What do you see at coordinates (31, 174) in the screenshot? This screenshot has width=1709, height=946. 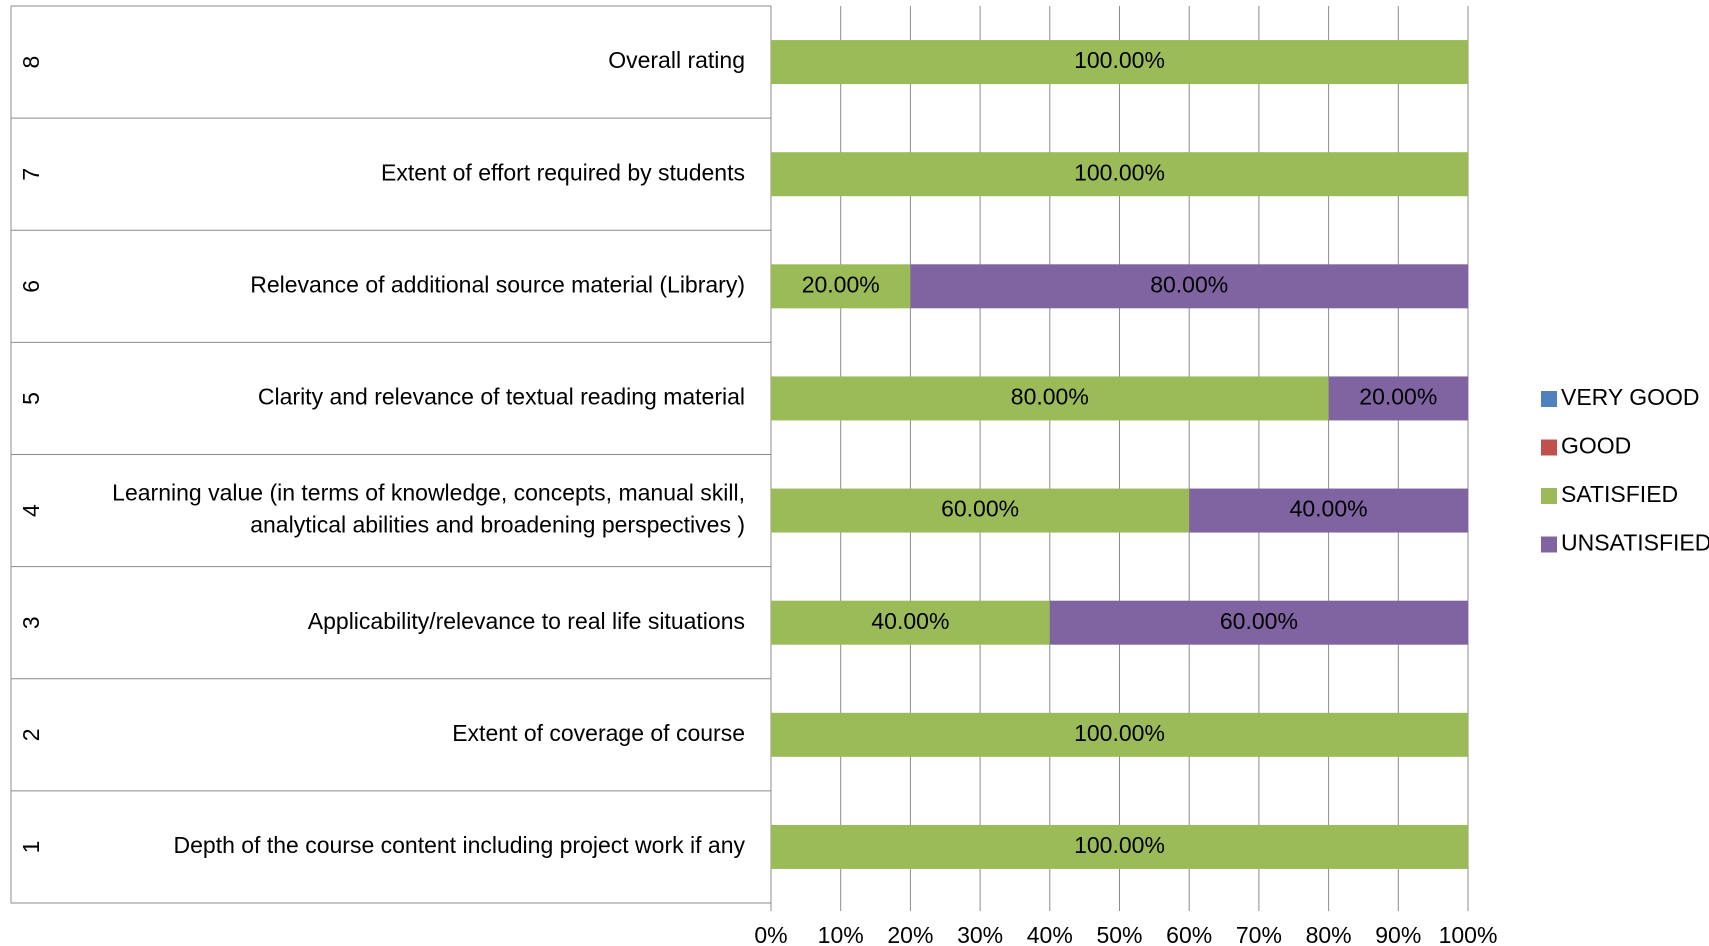 I see `category-number: 7` at bounding box center [31, 174].